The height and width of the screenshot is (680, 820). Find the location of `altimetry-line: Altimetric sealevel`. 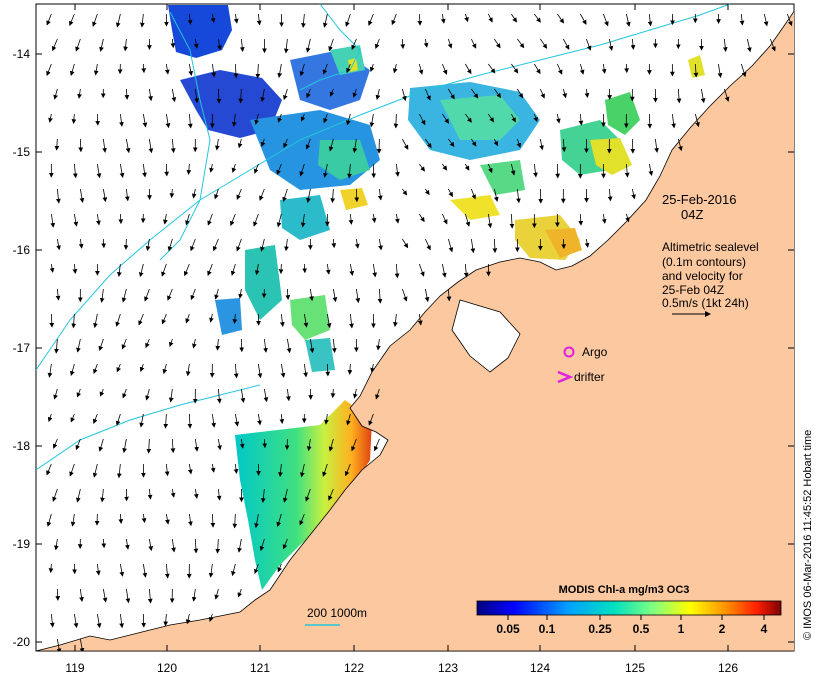

altimetry-line: Altimetric sealevel is located at coordinates (710, 247).